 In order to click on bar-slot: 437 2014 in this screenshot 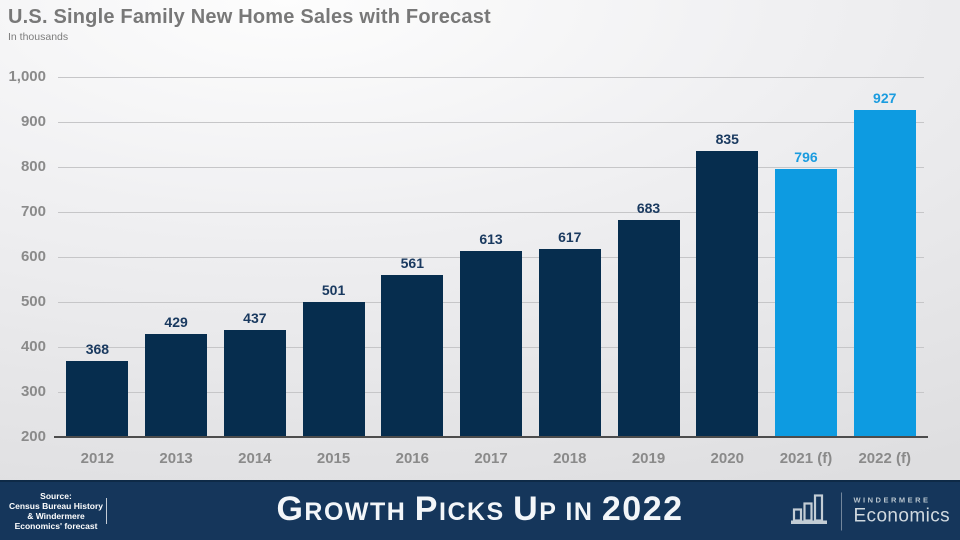, I will do `click(254, 272)`.